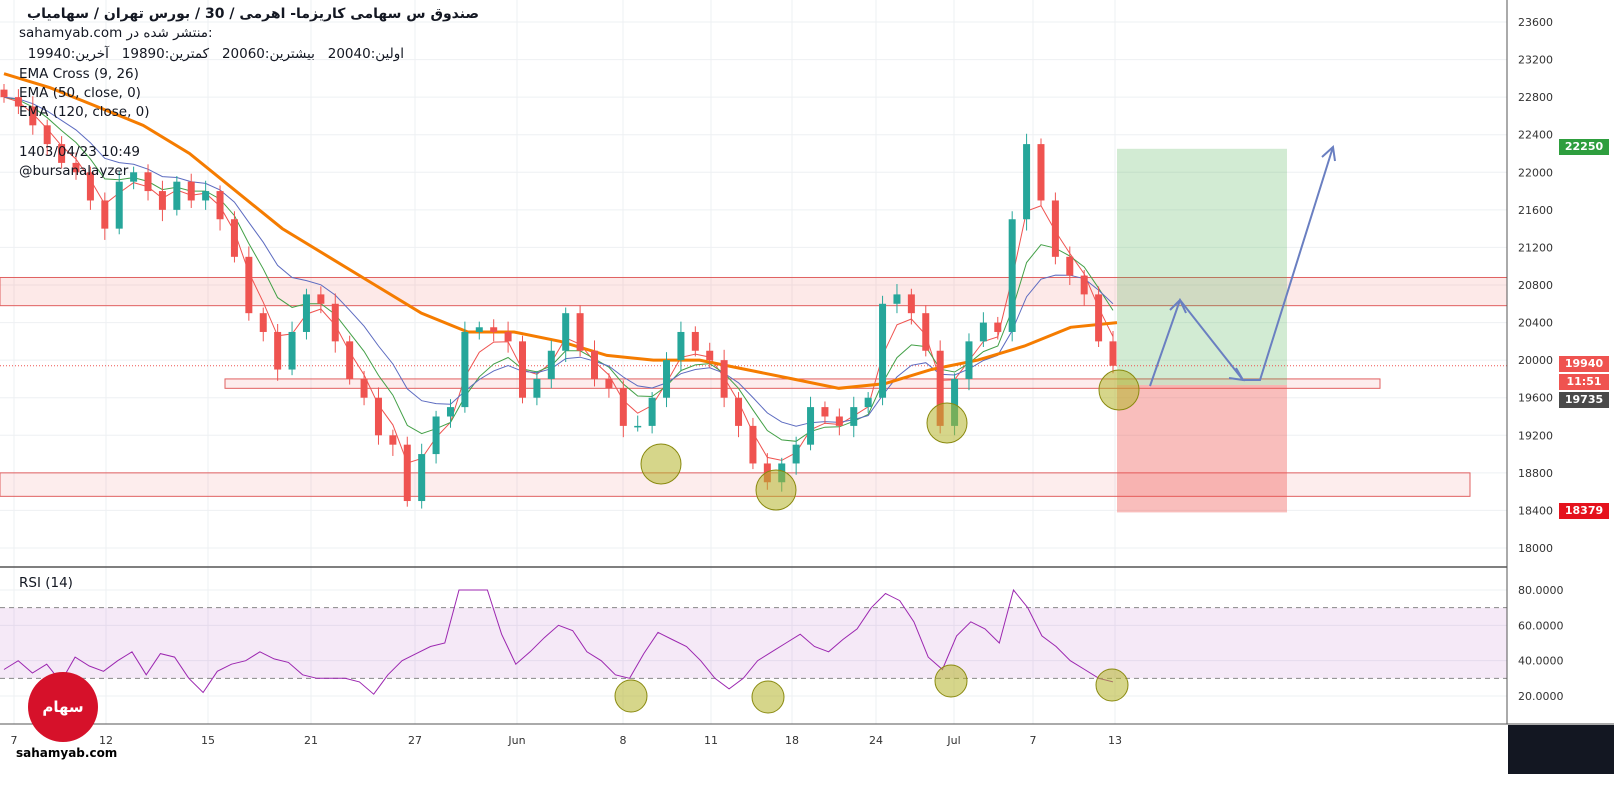  What do you see at coordinates (1202, 267) in the screenshot?
I see `target-area` at bounding box center [1202, 267].